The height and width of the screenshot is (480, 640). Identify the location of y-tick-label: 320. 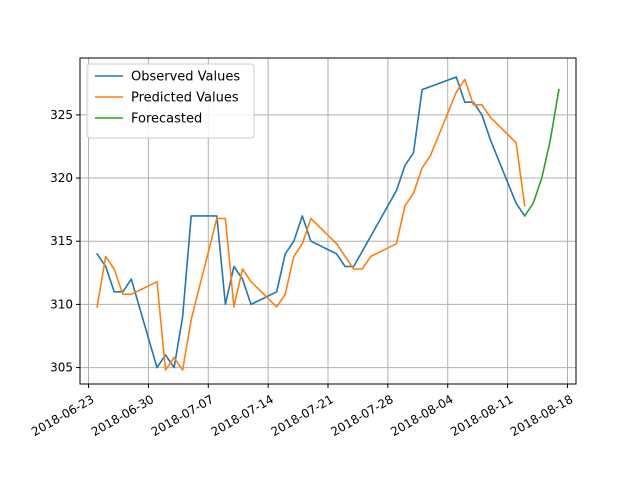
(61, 178).